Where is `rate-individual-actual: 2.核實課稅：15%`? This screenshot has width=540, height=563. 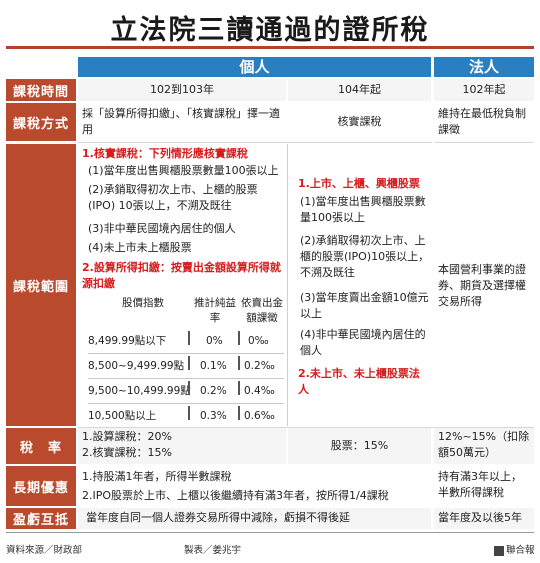
rate-individual-actual: 2.核實課稅：15% is located at coordinates (127, 452).